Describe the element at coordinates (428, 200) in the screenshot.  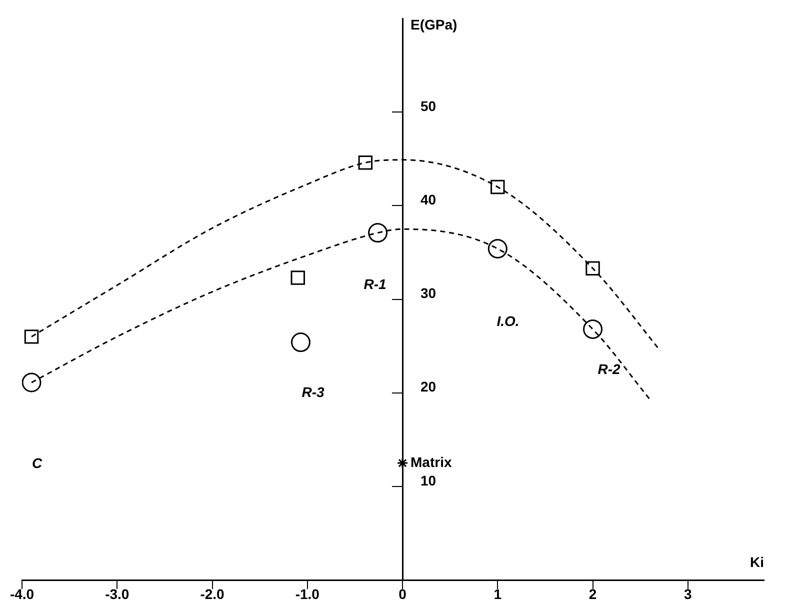
I see `y-tick-label: 40` at that location.